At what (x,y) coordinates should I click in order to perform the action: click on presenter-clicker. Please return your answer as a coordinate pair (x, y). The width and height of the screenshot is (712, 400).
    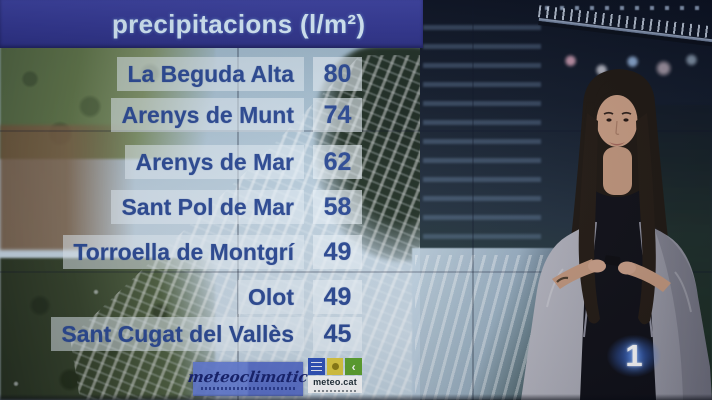
    Looking at the image, I should click on (612, 260).